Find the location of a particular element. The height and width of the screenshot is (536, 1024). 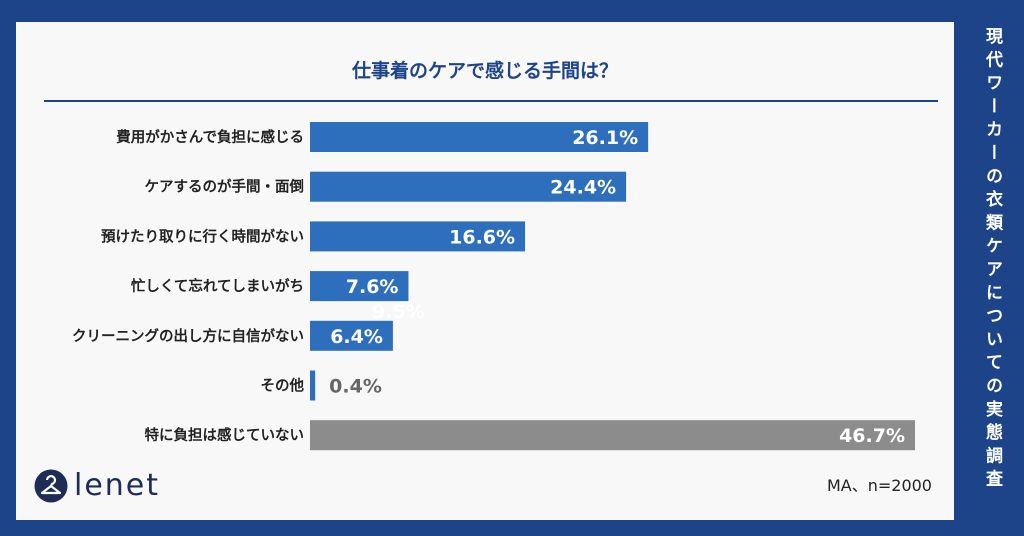

sample-note: MA、n=2000 is located at coordinates (879, 485).